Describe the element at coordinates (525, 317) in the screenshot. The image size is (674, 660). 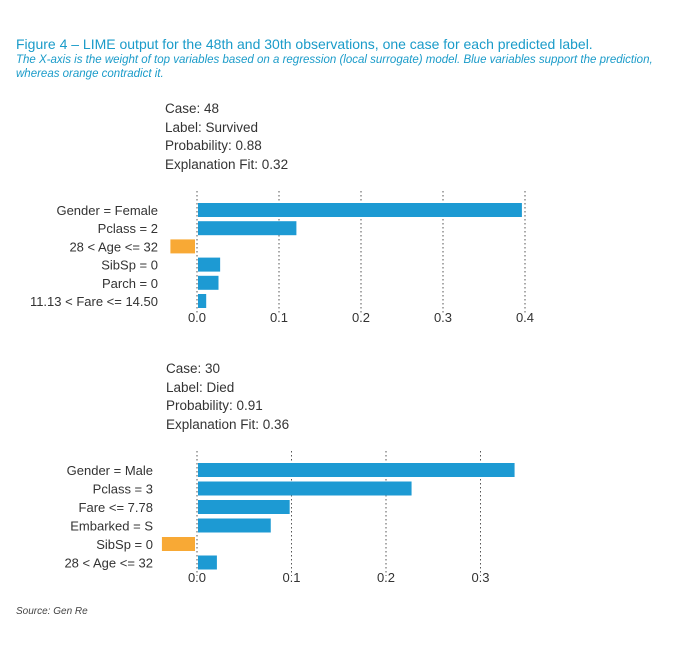
I see `x-tick-label: 0.4` at that location.